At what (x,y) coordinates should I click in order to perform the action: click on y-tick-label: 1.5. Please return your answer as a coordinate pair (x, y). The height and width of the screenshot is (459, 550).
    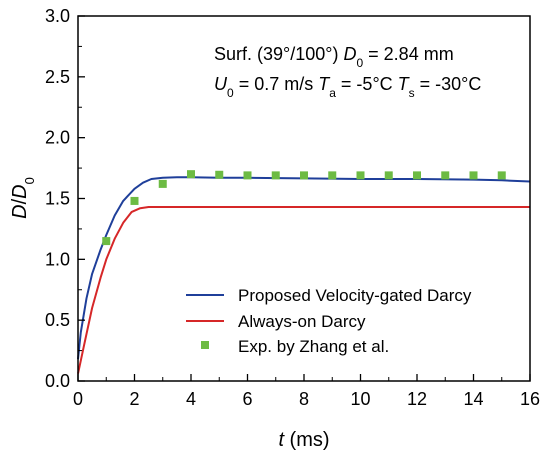
    Looking at the image, I should click on (57, 199).